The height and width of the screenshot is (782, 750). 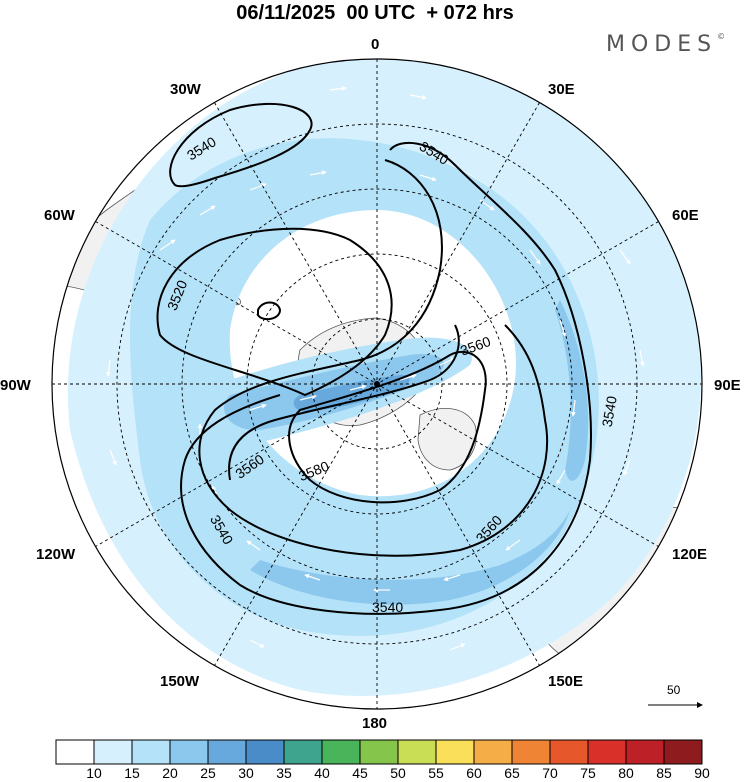 I want to click on lon-label-180: 180, so click(x=374, y=722).